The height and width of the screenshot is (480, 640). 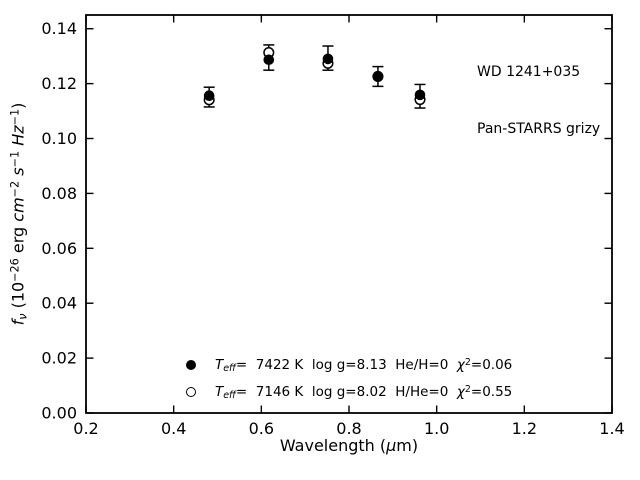 What do you see at coordinates (346, 392) in the screenshot?
I see `legend-text-part: = 7146 K log g=8.02 H/He=0` at bounding box center [346, 392].